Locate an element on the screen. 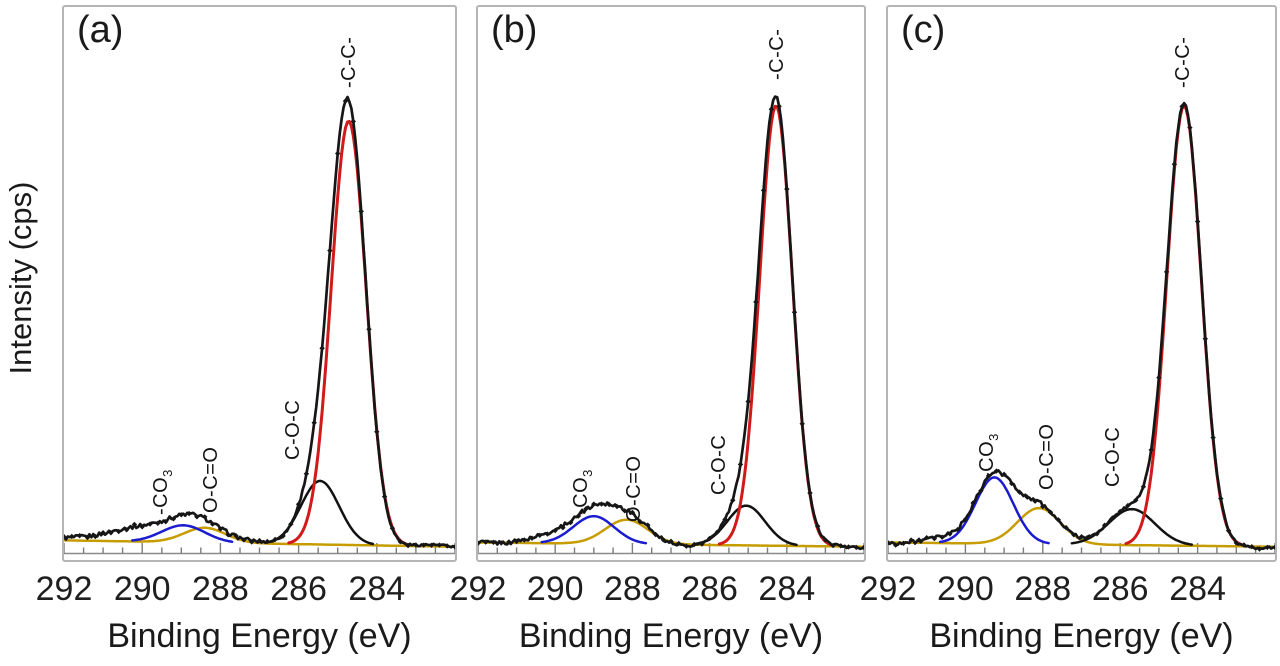 The height and width of the screenshot is (666, 1280). fit-oco-curve is located at coordinates (1081, 527).